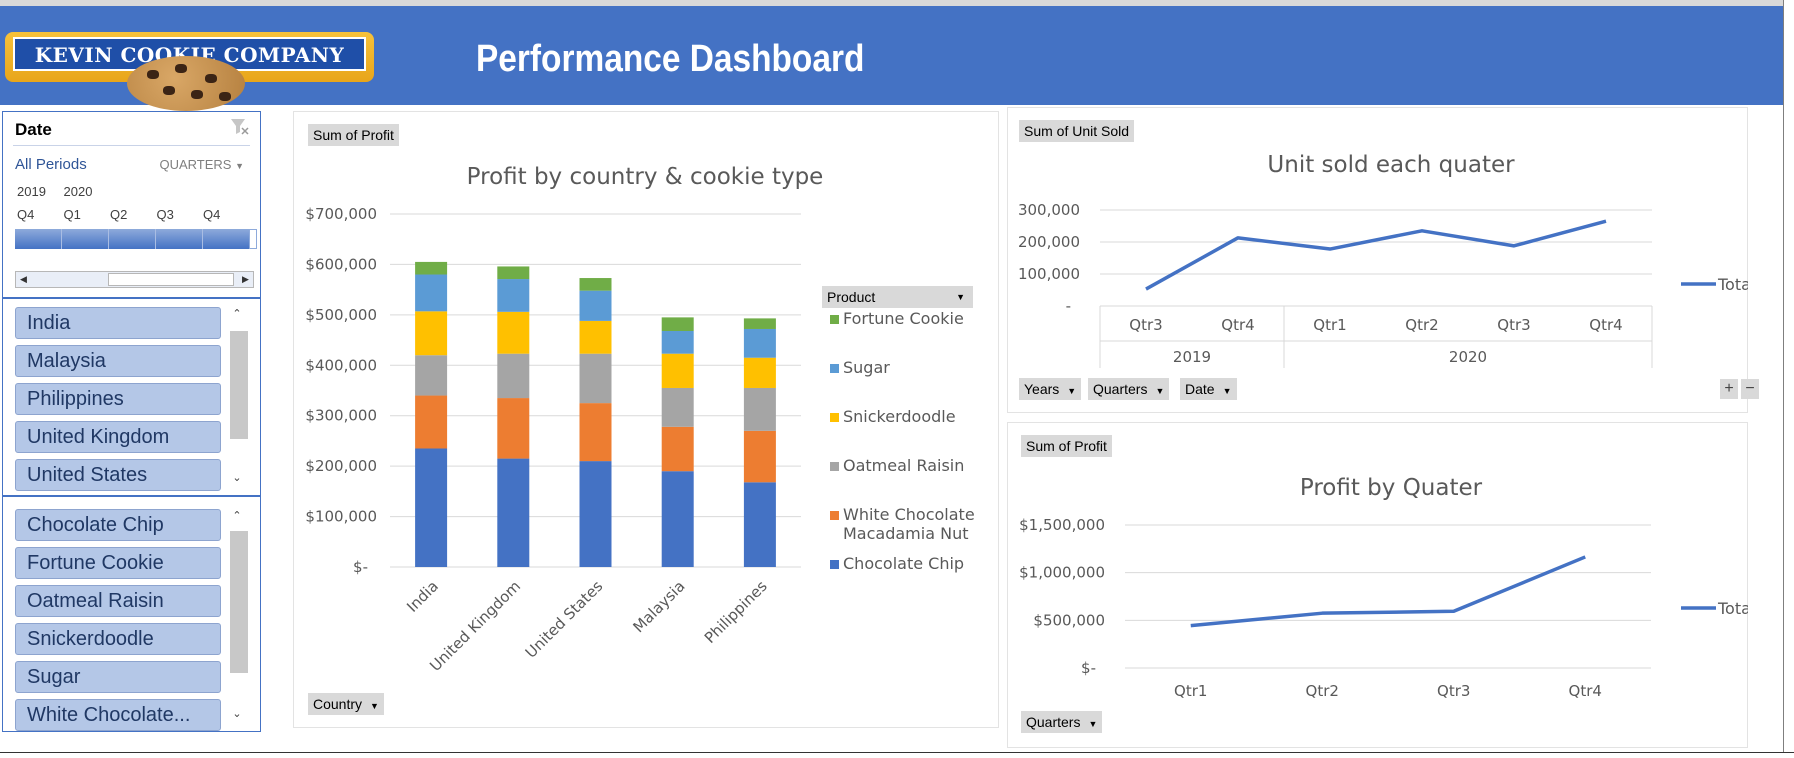  Describe the element at coordinates (1120, 389) in the screenshot. I see `field-button-label: Quarters` at that location.